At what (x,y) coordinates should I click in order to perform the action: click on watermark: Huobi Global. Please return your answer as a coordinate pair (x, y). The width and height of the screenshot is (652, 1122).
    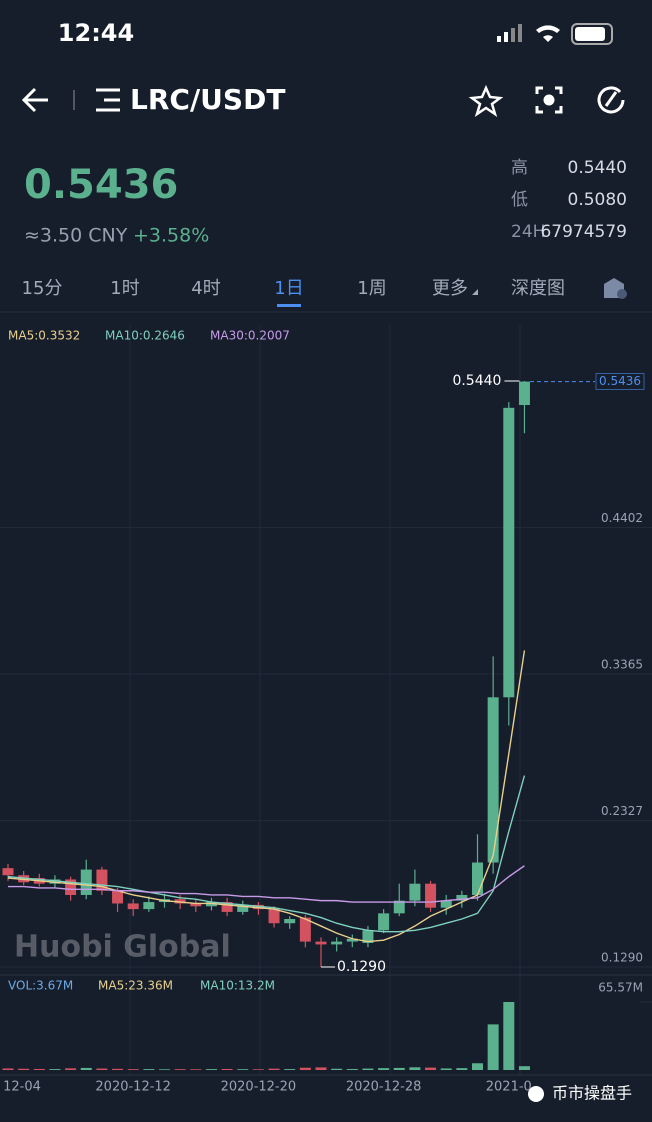
    Looking at the image, I should click on (122, 947).